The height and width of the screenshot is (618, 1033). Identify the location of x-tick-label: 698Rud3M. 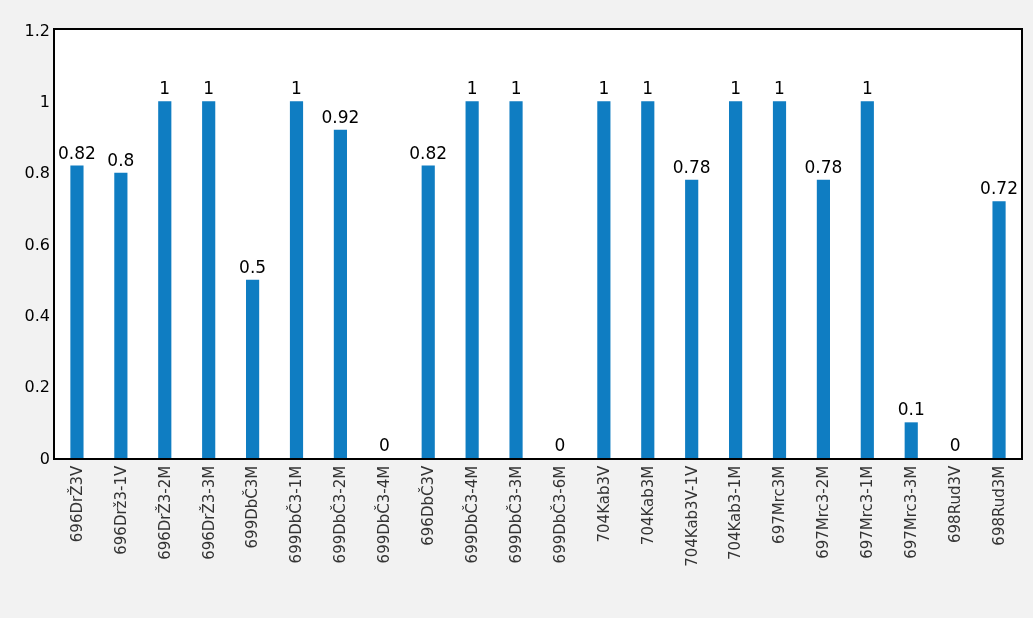
(998, 505).